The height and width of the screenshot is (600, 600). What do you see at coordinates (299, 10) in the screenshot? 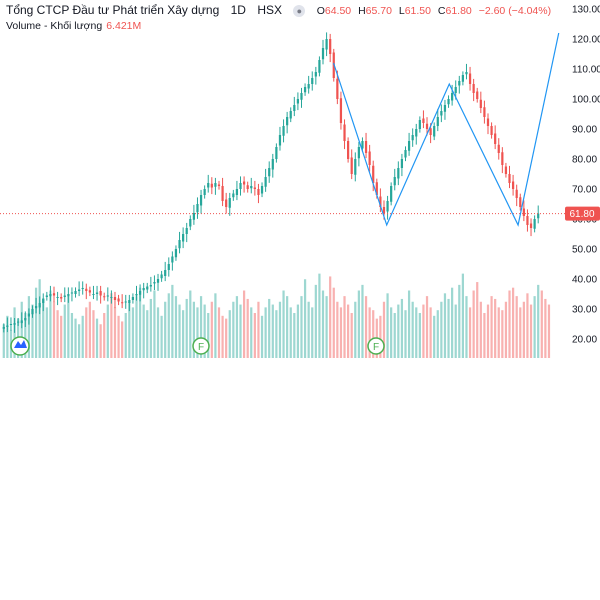
I see `eye-icon: ●` at bounding box center [299, 10].